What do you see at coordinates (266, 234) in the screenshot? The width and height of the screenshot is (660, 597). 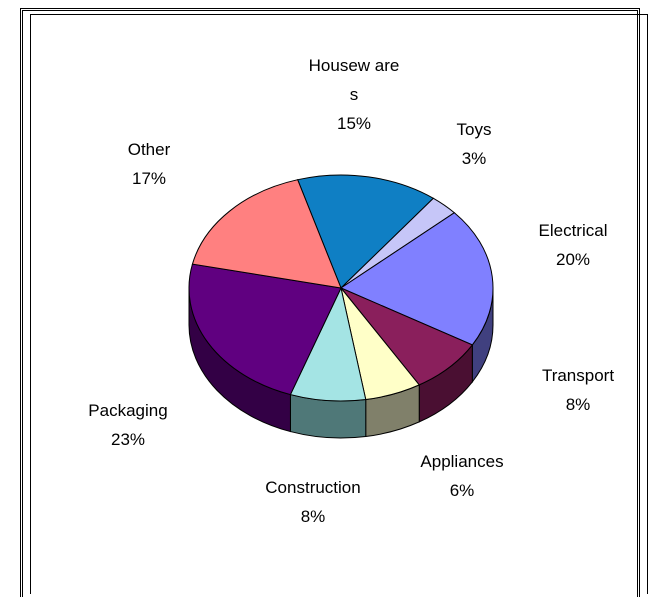 I see `slice-other` at bounding box center [266, 234].